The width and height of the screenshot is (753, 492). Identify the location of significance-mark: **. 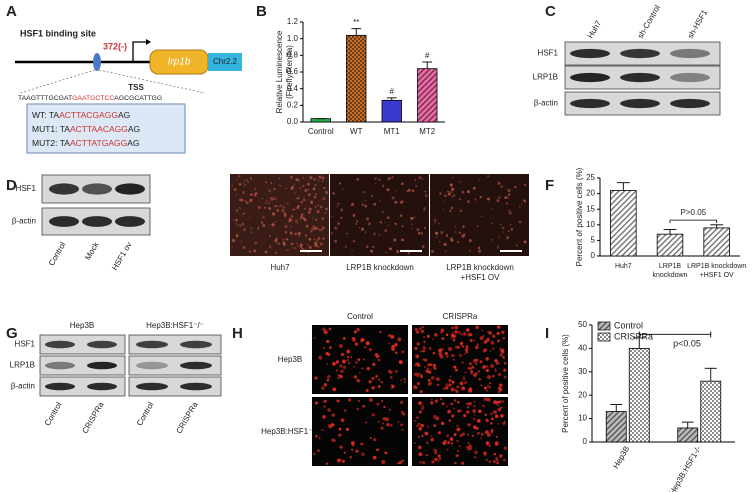
(356, 22).